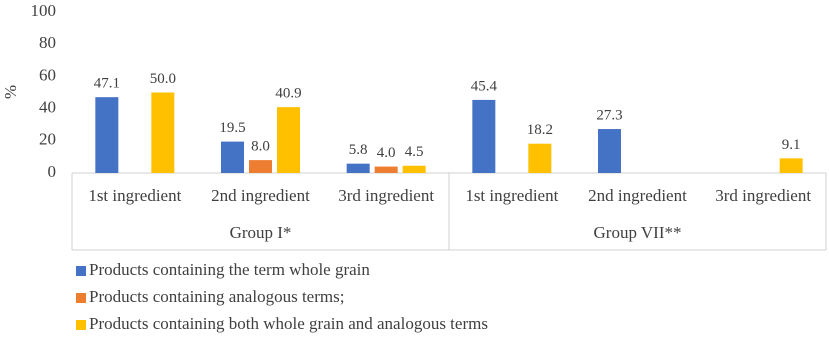 This screenshot has height=346, width=829. Describe the element at coordinates (540, 130) in the screenshot. I see `value-label: 18.2` at that location.